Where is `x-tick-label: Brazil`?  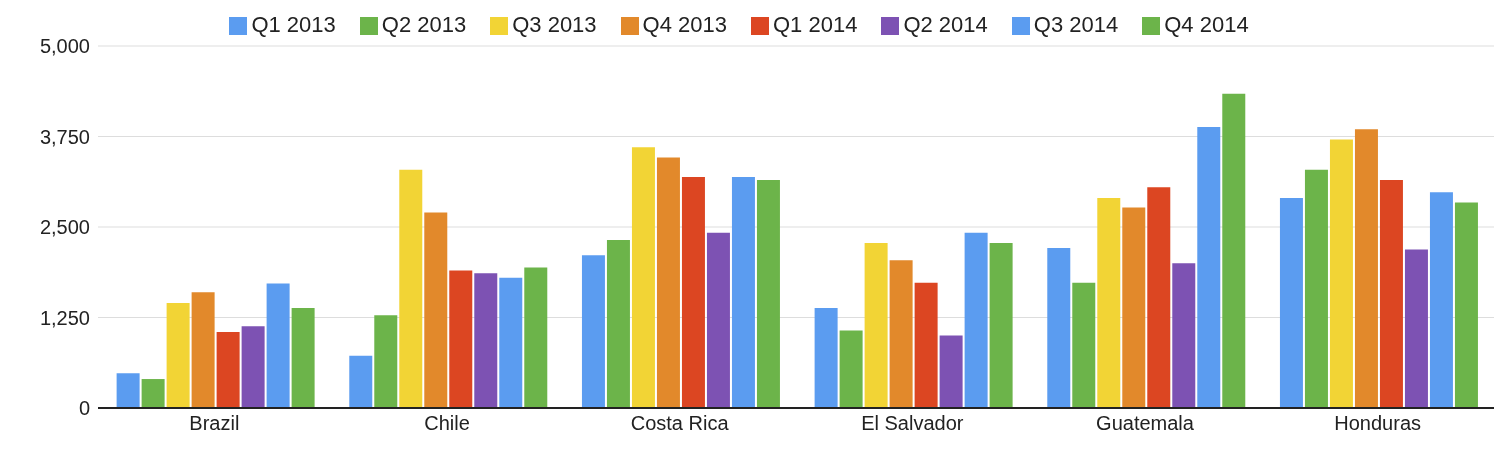
x-tick-label: Brazil is located at coordinates (214, 423).